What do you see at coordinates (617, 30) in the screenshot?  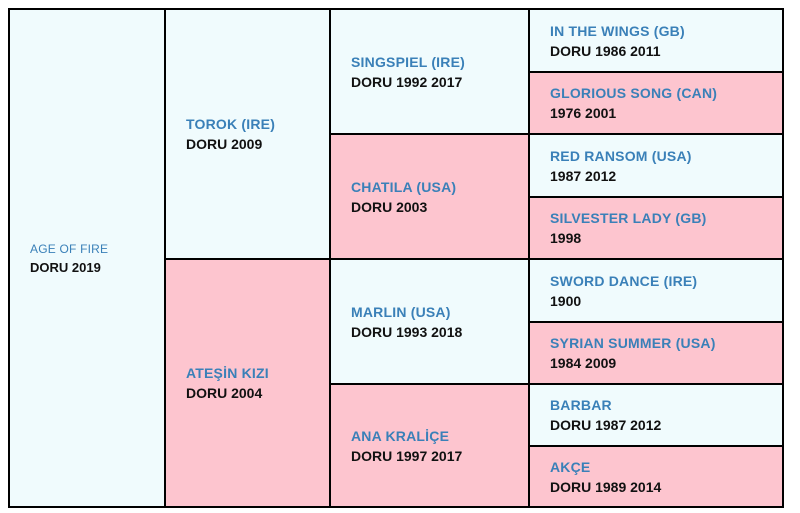 I see `horse-name: IN THE WINGS (GB)` at bounding box center [617, 30].